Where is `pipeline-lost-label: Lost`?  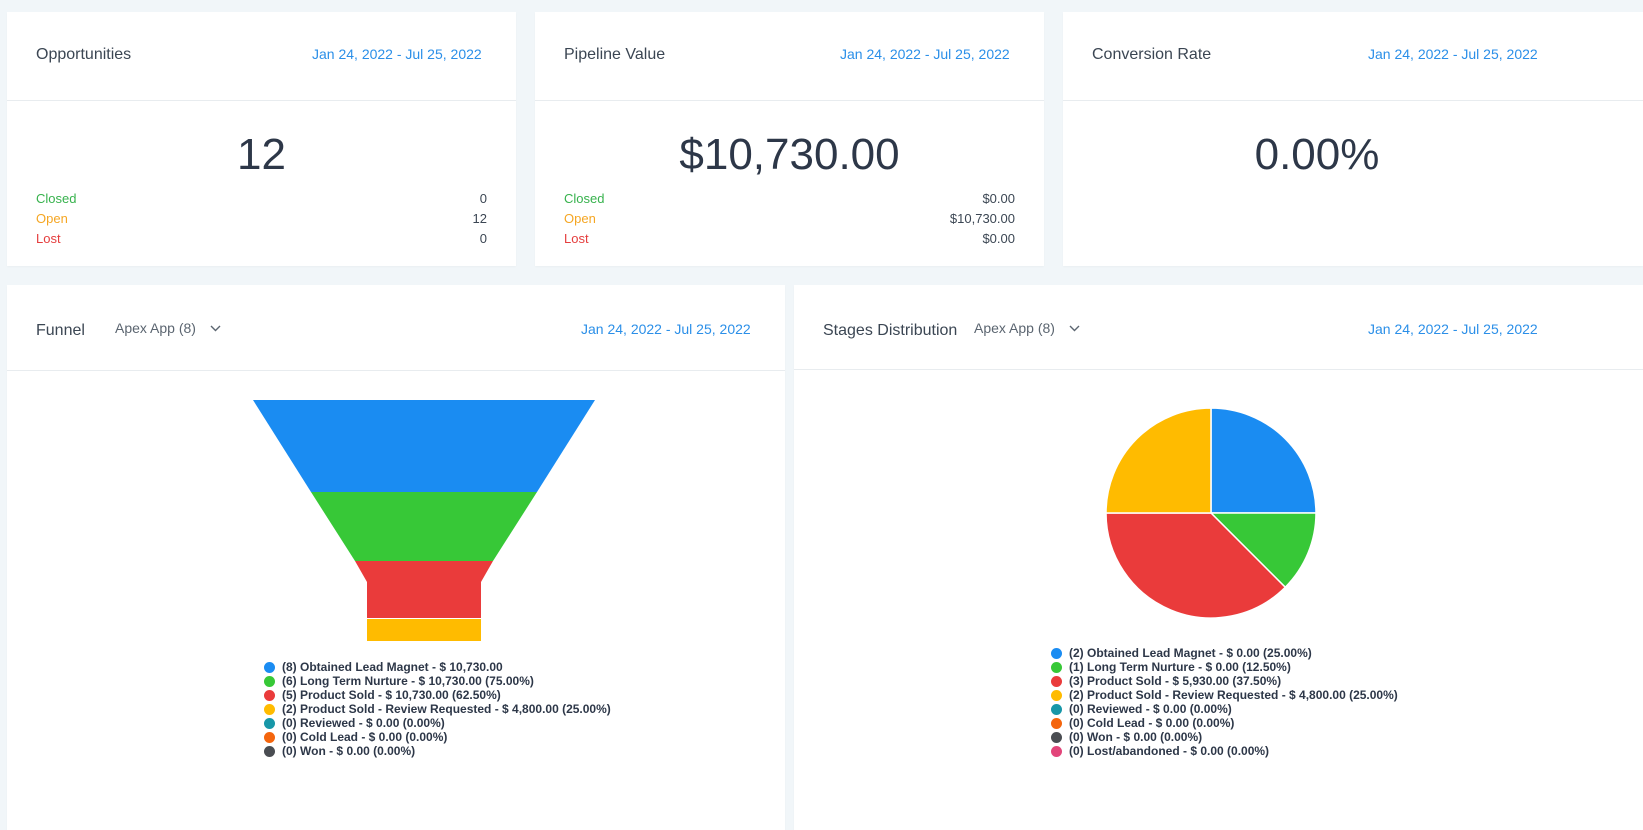 pipeline-lost-label: Lost is located at coordinates (576, 238).